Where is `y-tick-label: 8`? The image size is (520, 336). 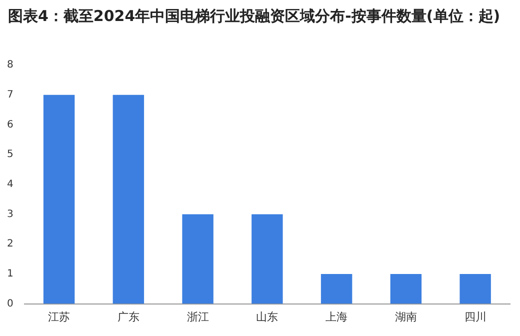 y-tick-label: 8 is located at coordinates (10, 65).